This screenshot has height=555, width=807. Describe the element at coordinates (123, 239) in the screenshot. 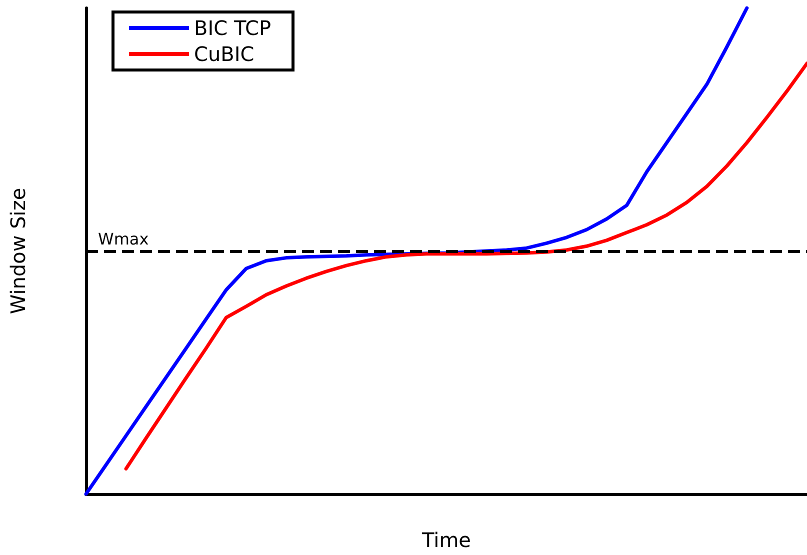

I see `ref-line-label: Wmax` at that location.